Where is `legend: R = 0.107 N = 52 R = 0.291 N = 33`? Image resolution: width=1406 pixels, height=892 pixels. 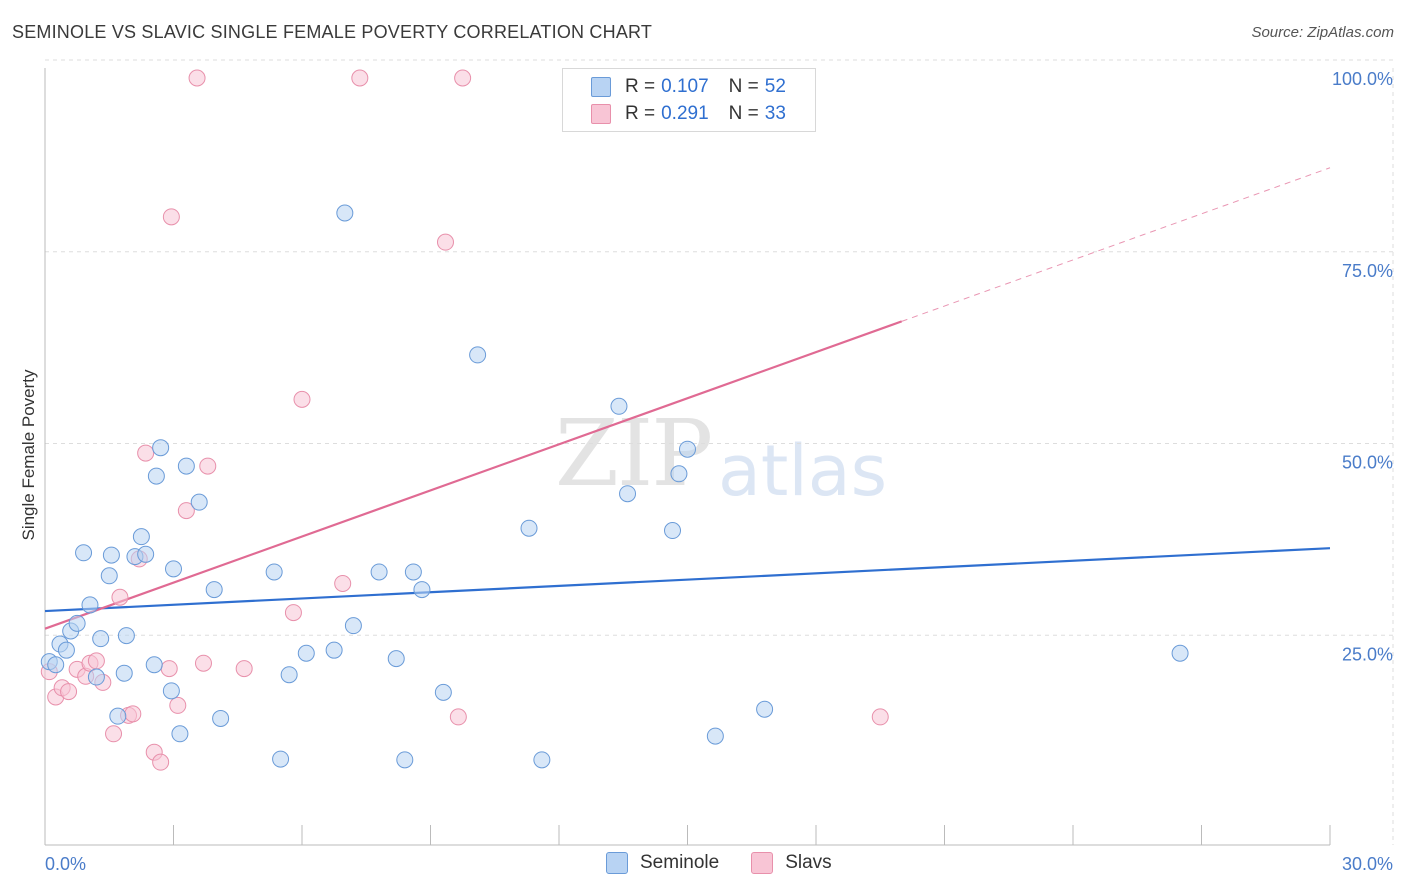 legend: R = 0.107 N = 52 R = 0.291 N = 33 is located at coordinates (689, 100).